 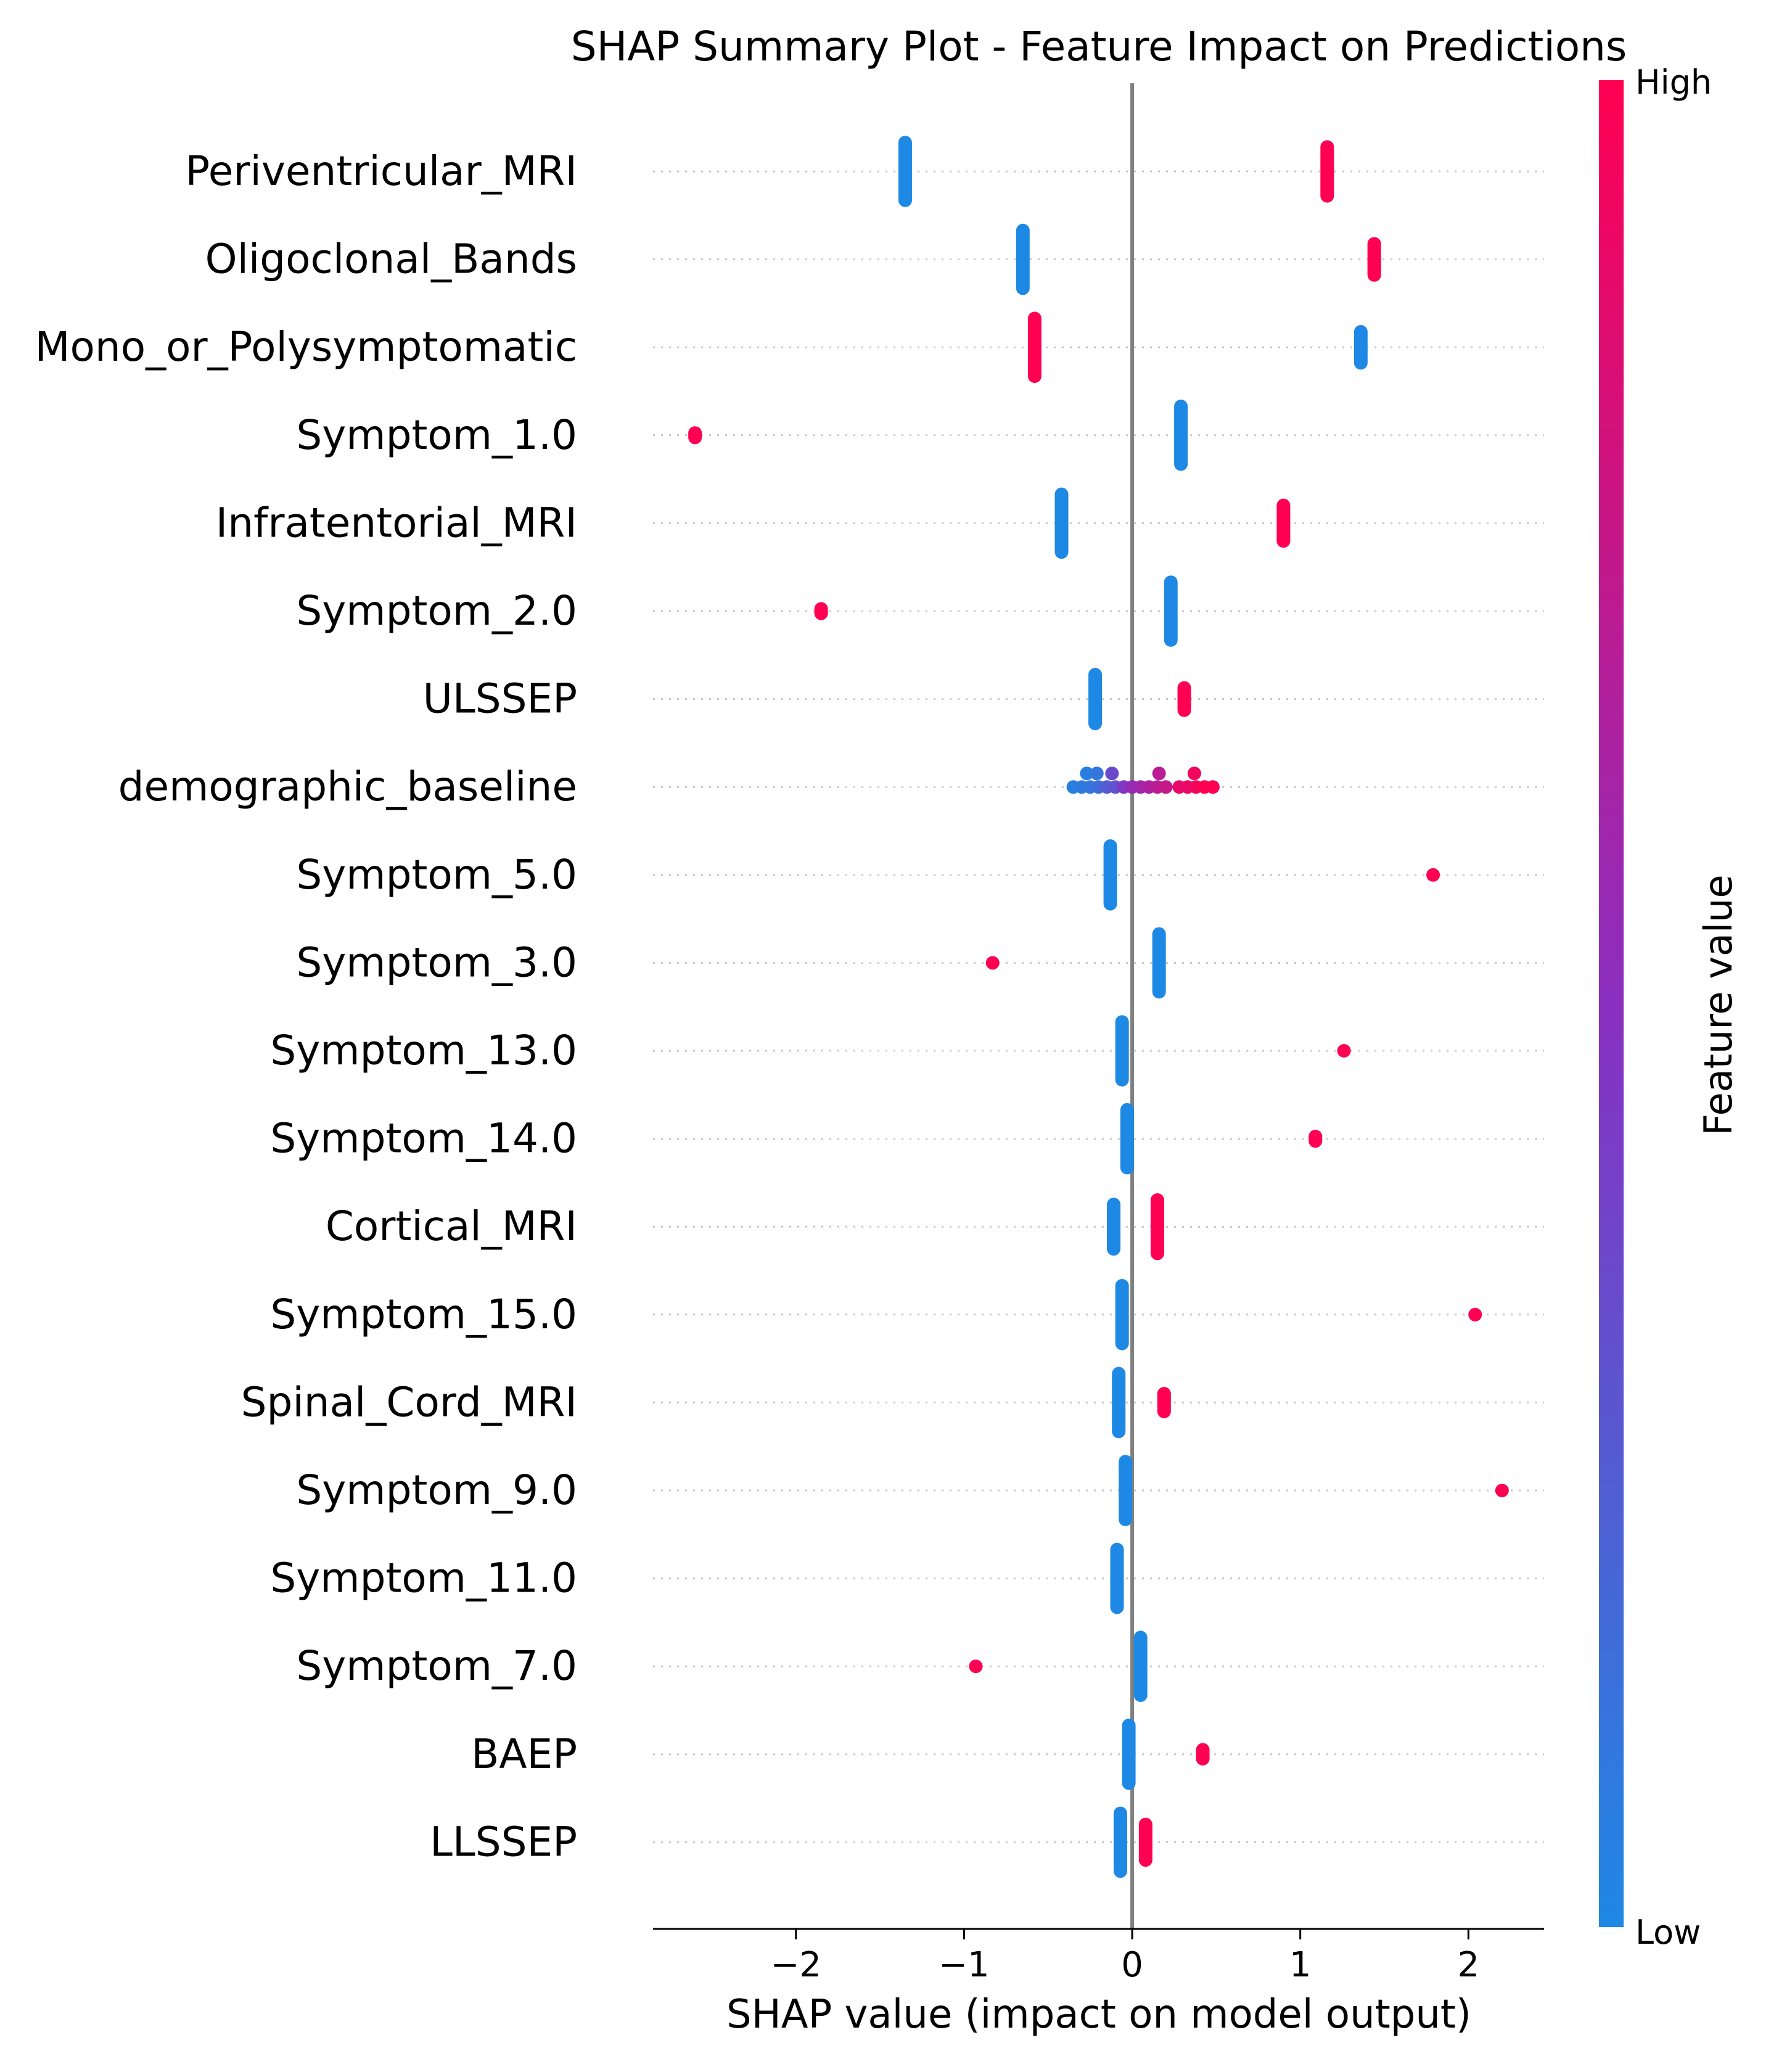 I want to click on feature-label: Symptom_13.0, so click(x=423, y=1050).